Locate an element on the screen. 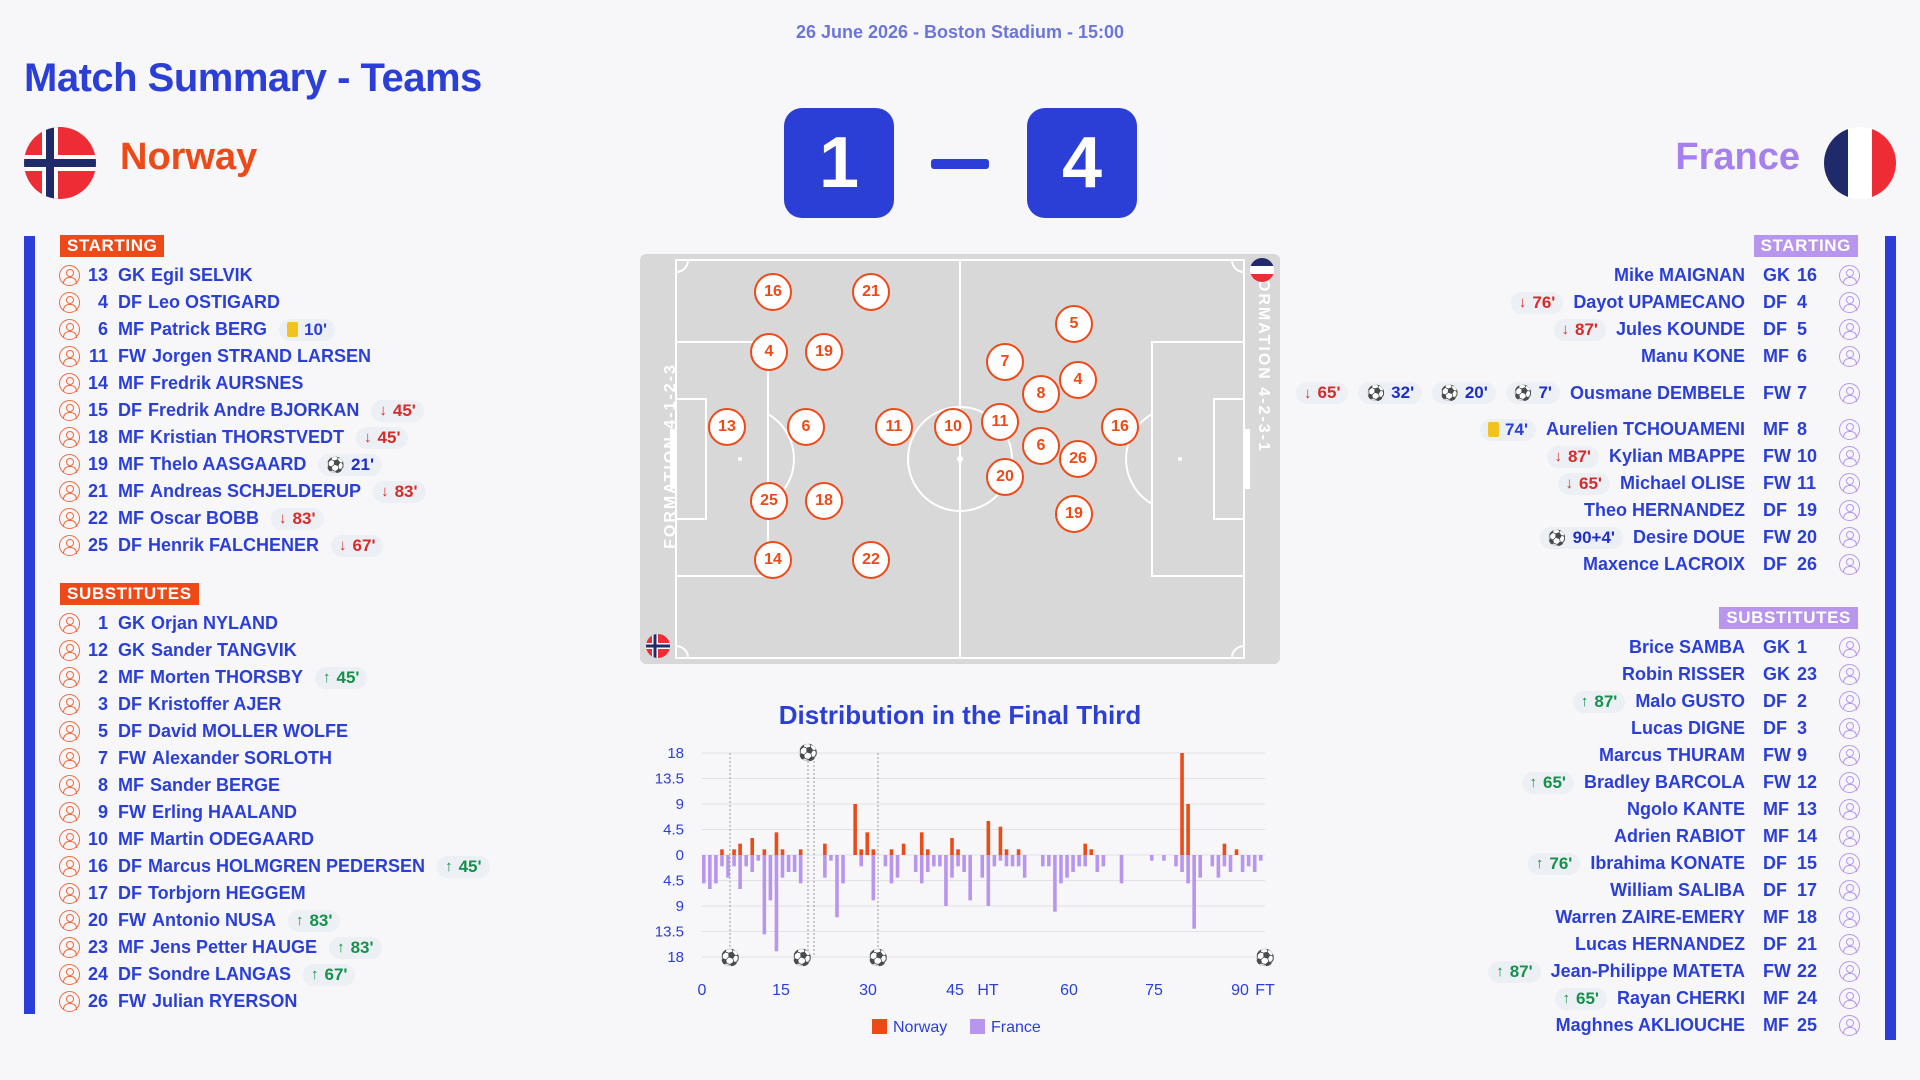 Image resolution: width=1920 pixels, height=1080 pixels. player-row: Adrien RABIOT MF 14 is located at coordinates (1737, 836).